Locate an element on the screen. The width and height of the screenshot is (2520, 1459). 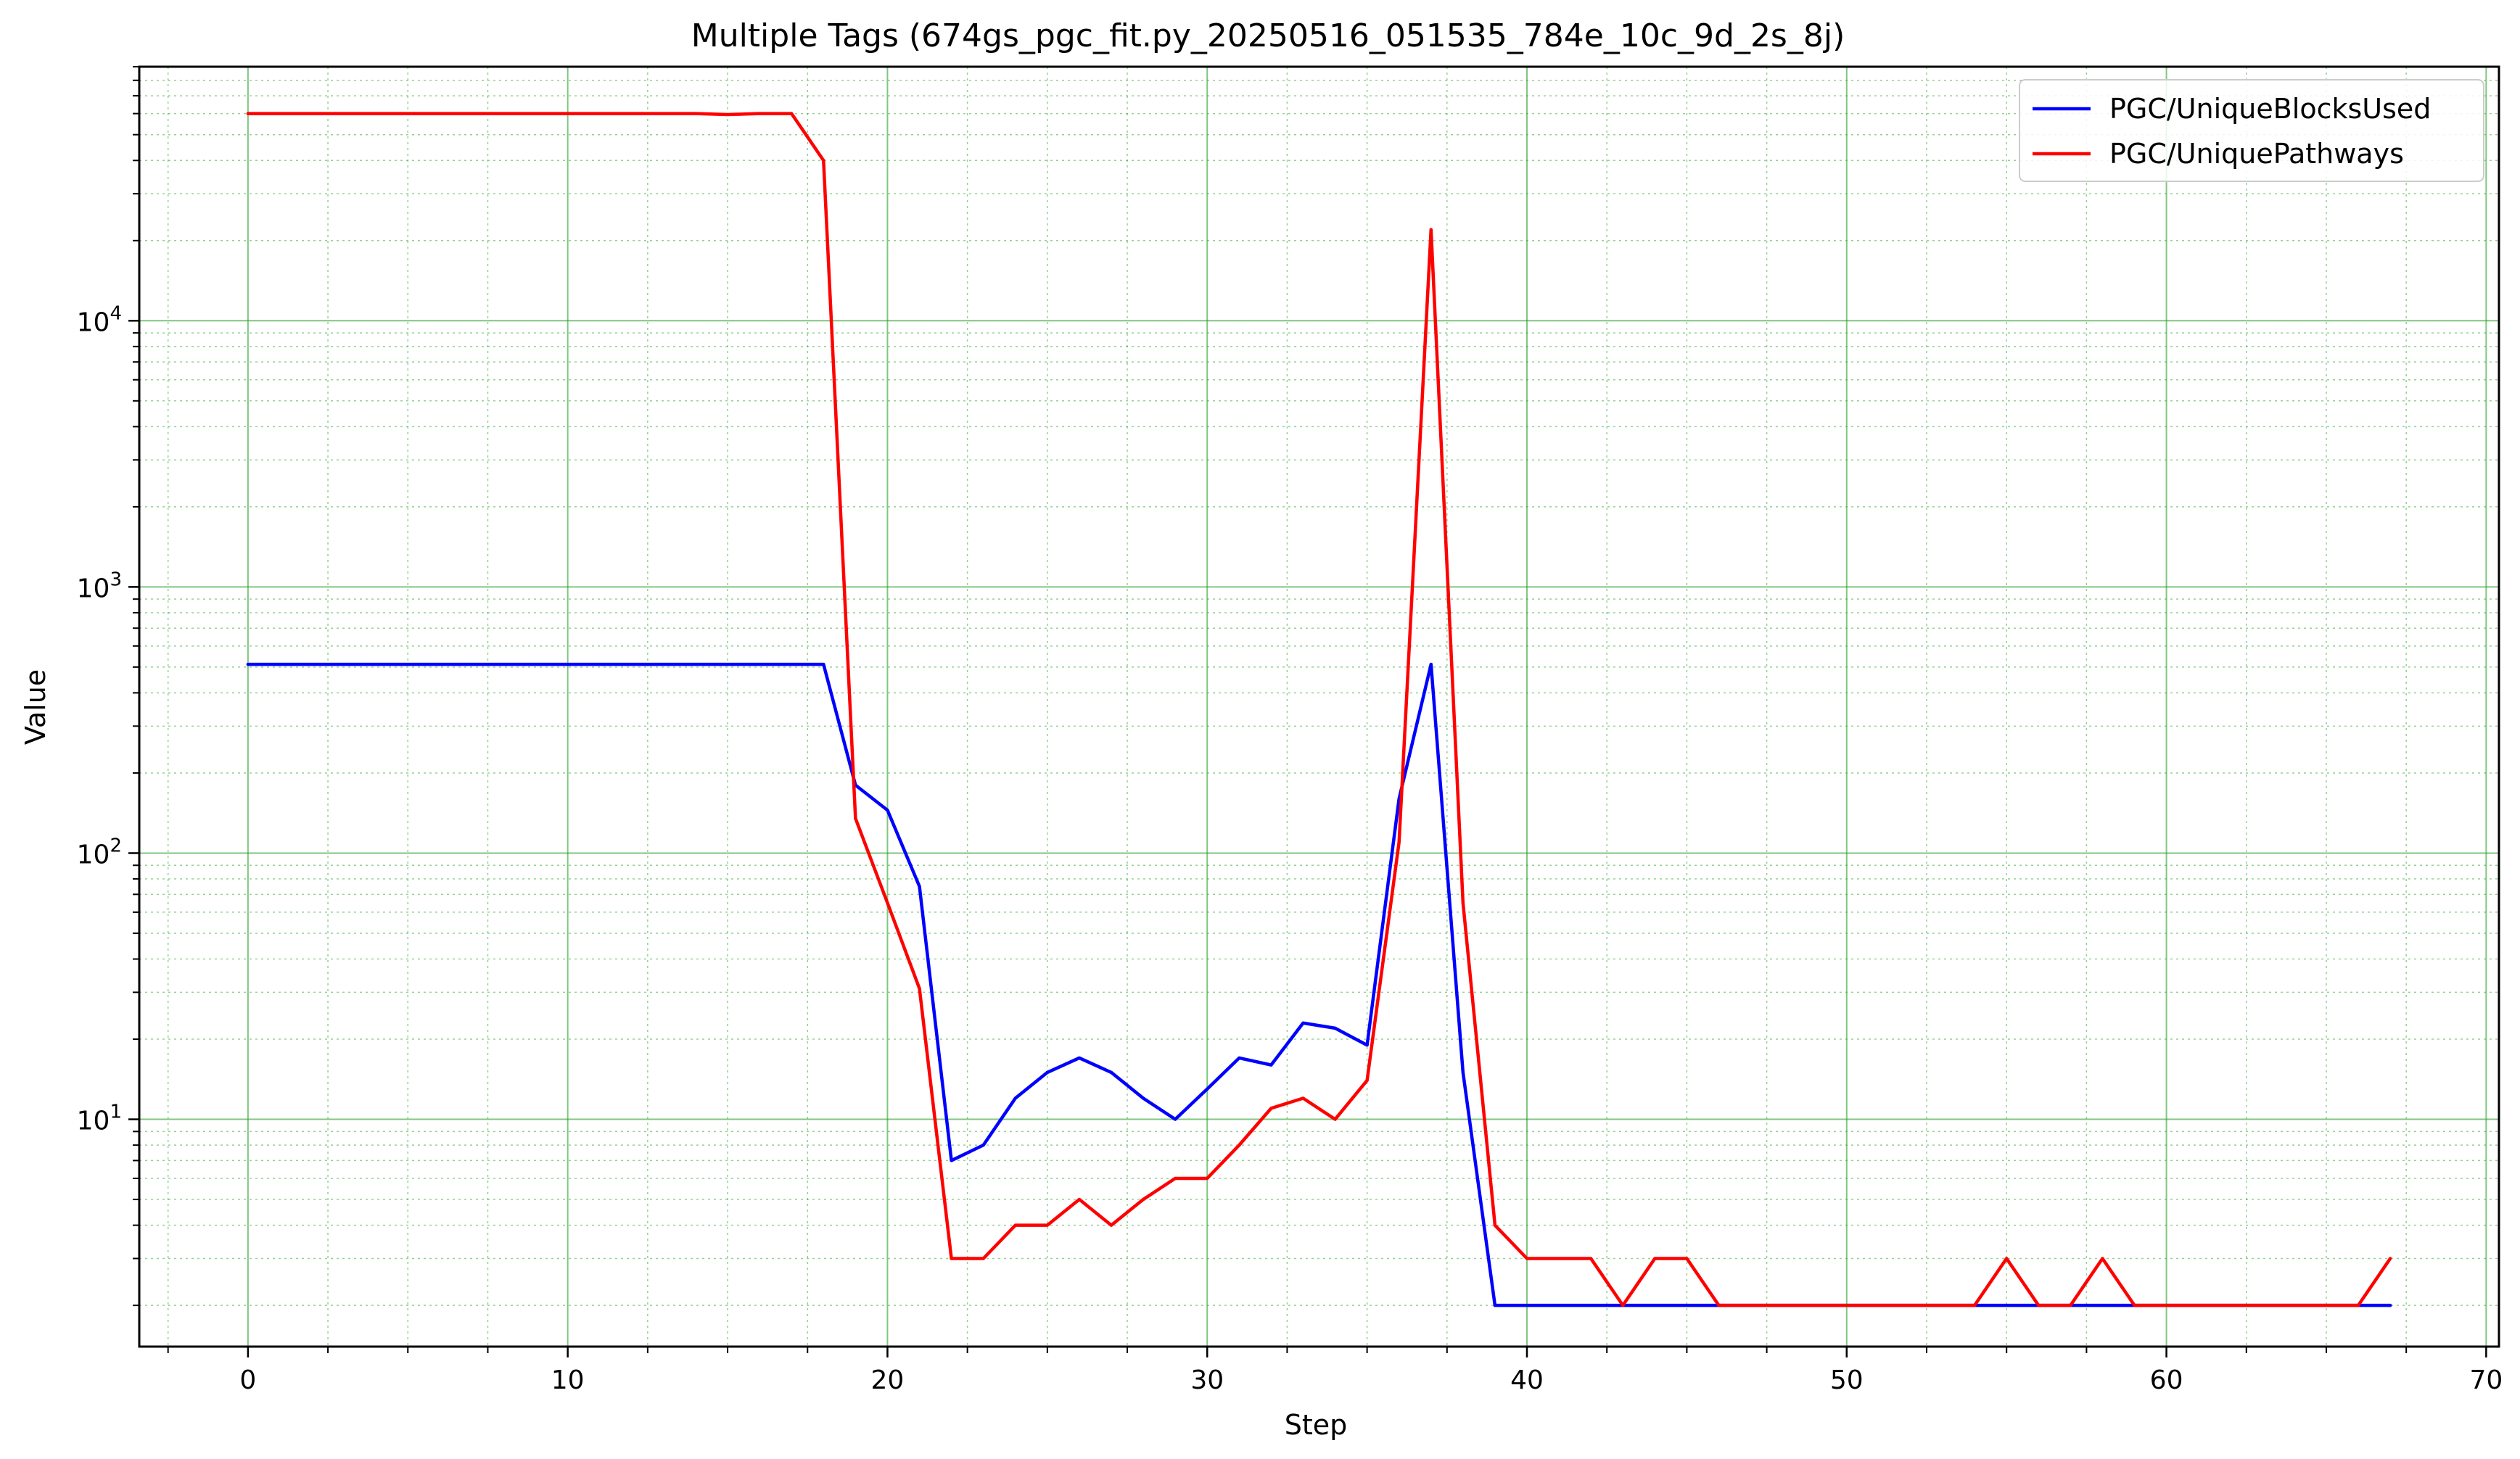
y-tick-label: 10³ is located at coordinates (99, 586).